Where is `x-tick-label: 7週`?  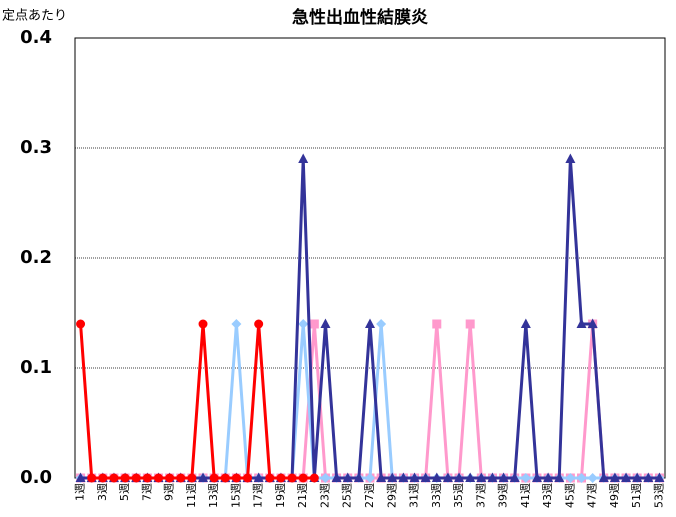 x-tick-label: 7週 is located at coordinates (146, 492).